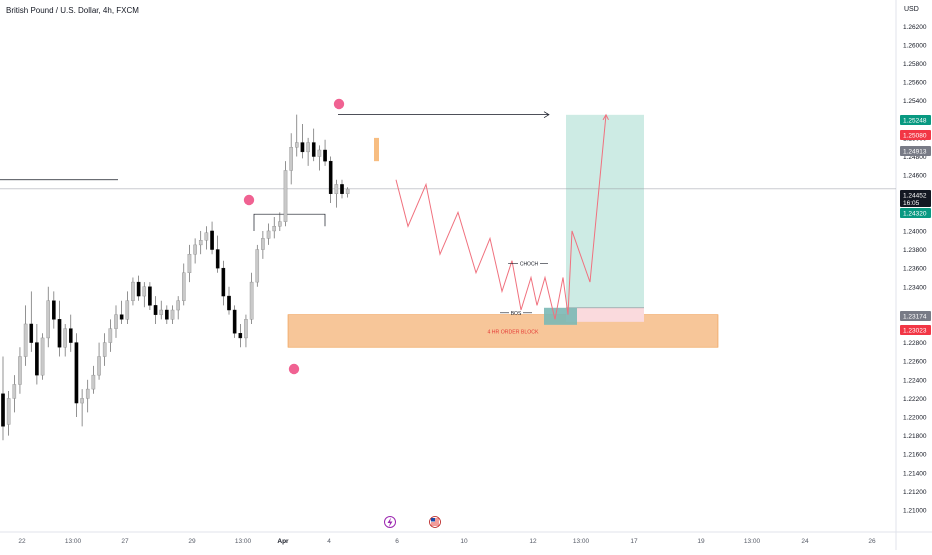 Image resolution: width=932 pixels, height=555 pixels. Describe the element at coordinates (915, 250) in the screenshot. I see `price-tick-label: 1.23800` at that location.